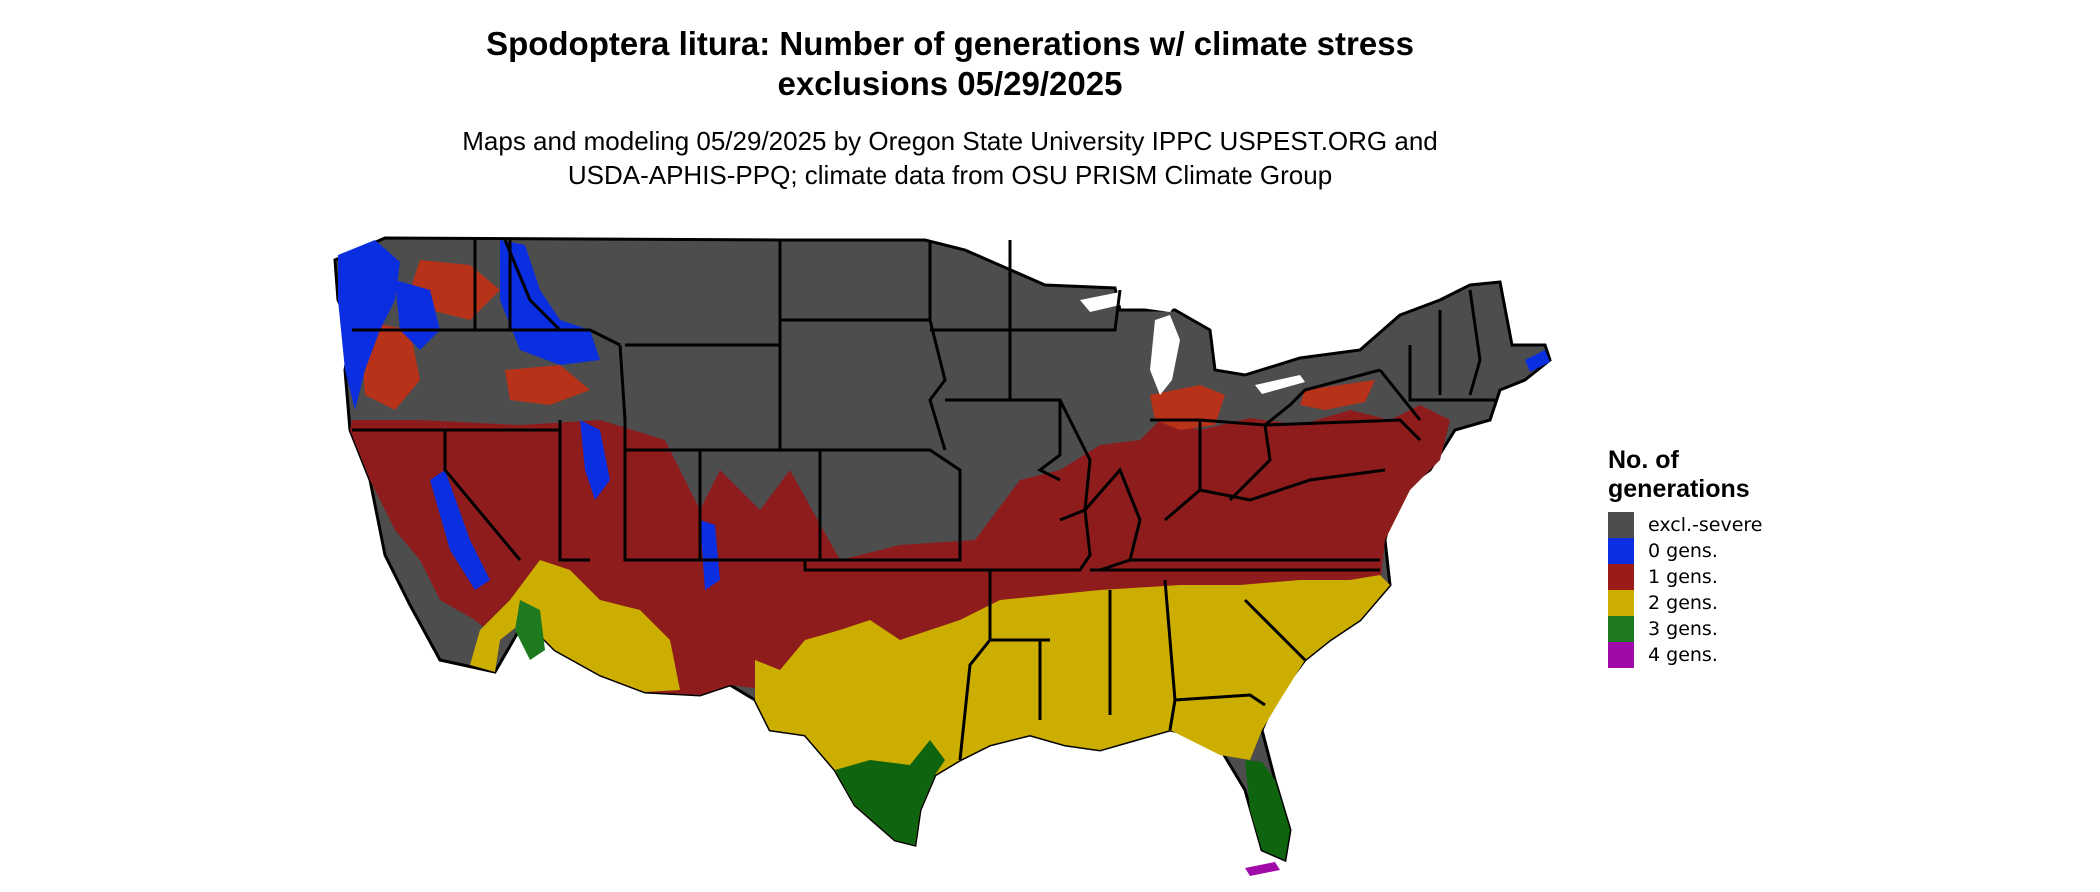  What do you see at coordinates (1683, 577) in the screenshot?
I see `legend-label: 1 gens.` at bounding box center [1683, 577].